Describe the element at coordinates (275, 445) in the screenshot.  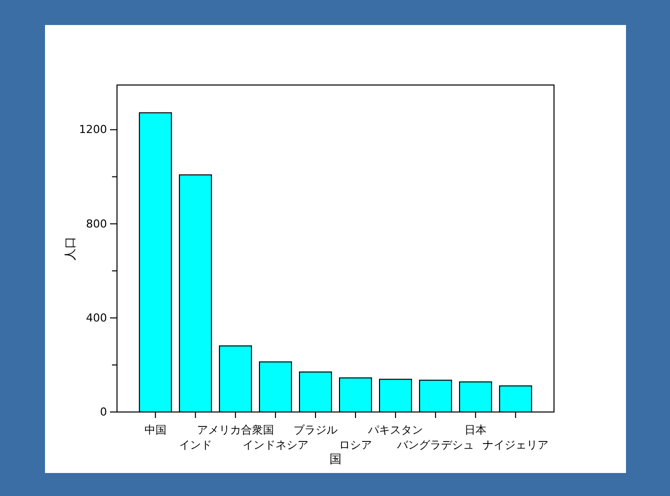
I see `x-tick-label: インドネシア` at that location.